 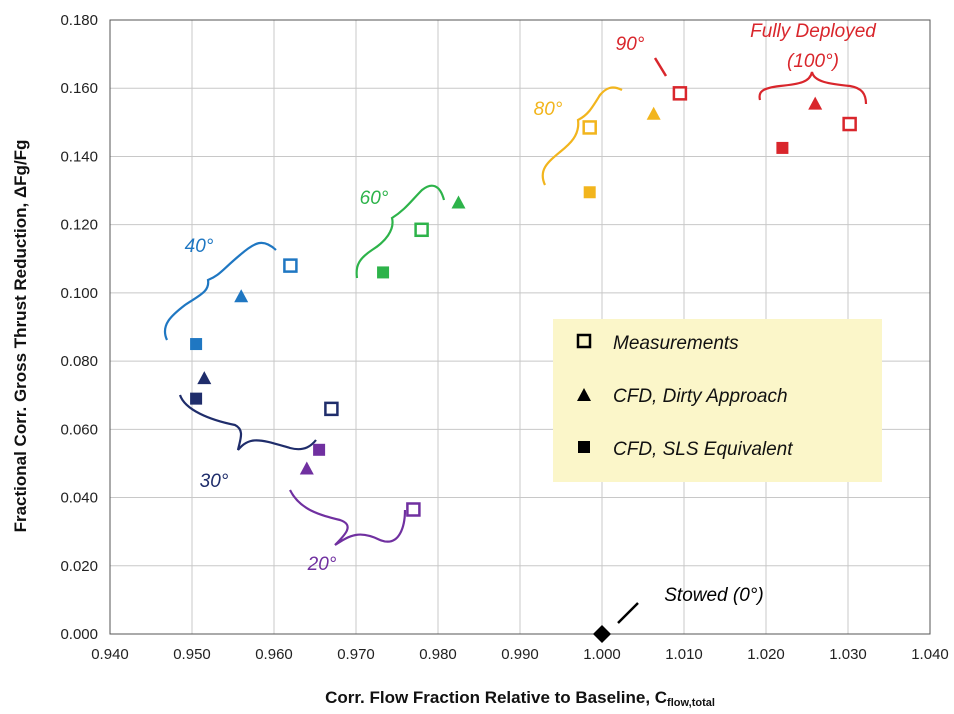 What do you see at coordinates (703, 449) in the screenshot?
I see `legend-label-cfd-sls: CFD, SLS Equivalent` at bounding box center [703, 449].